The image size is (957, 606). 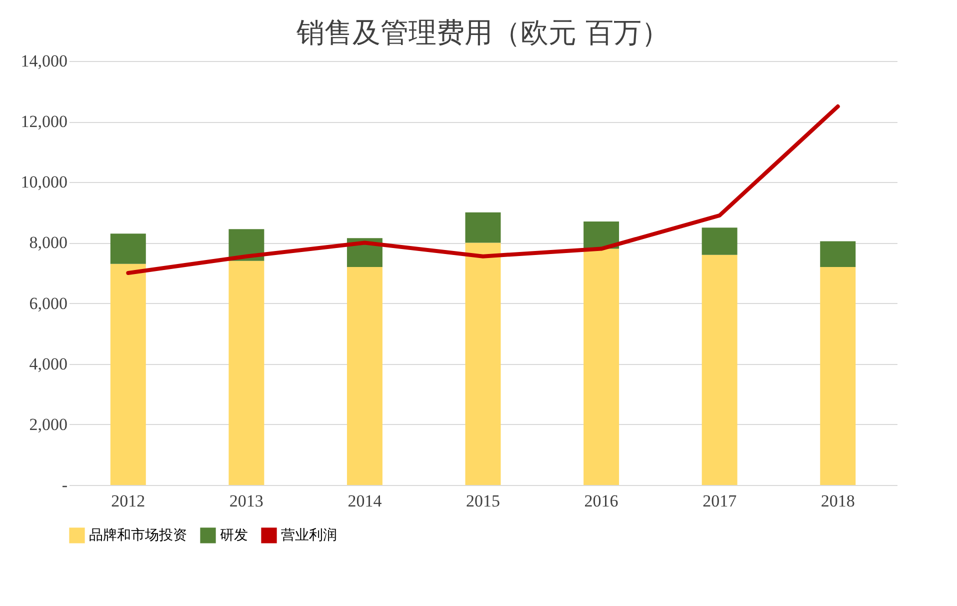 I want to click on legend-label: 营业利润, so click(x=309, y=535).